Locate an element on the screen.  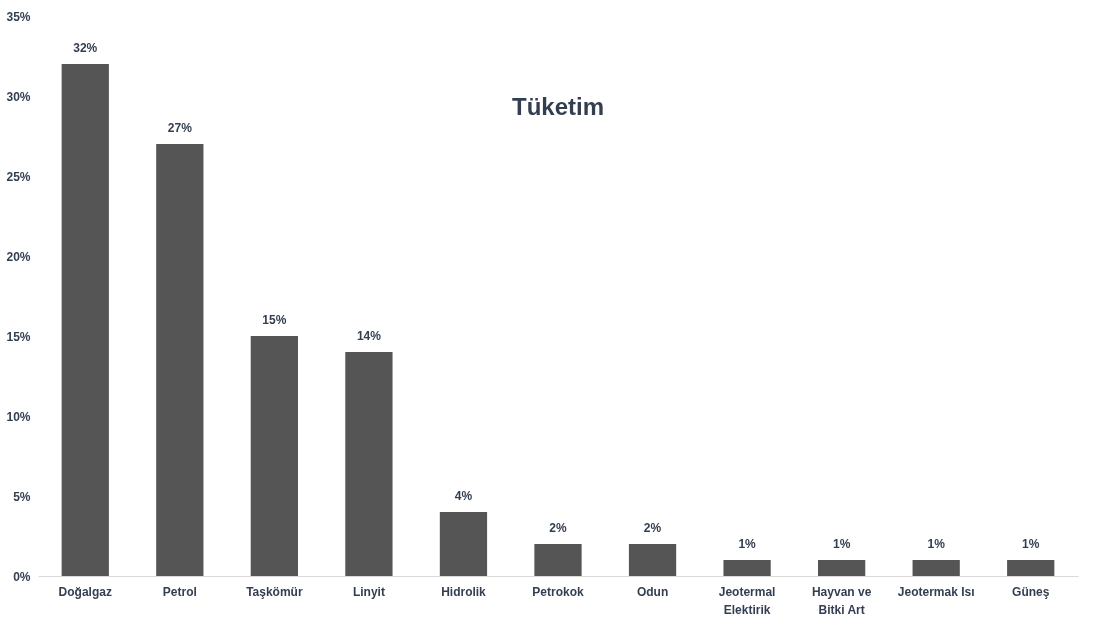
data-label: 27% is located at coordinates (180, 128).